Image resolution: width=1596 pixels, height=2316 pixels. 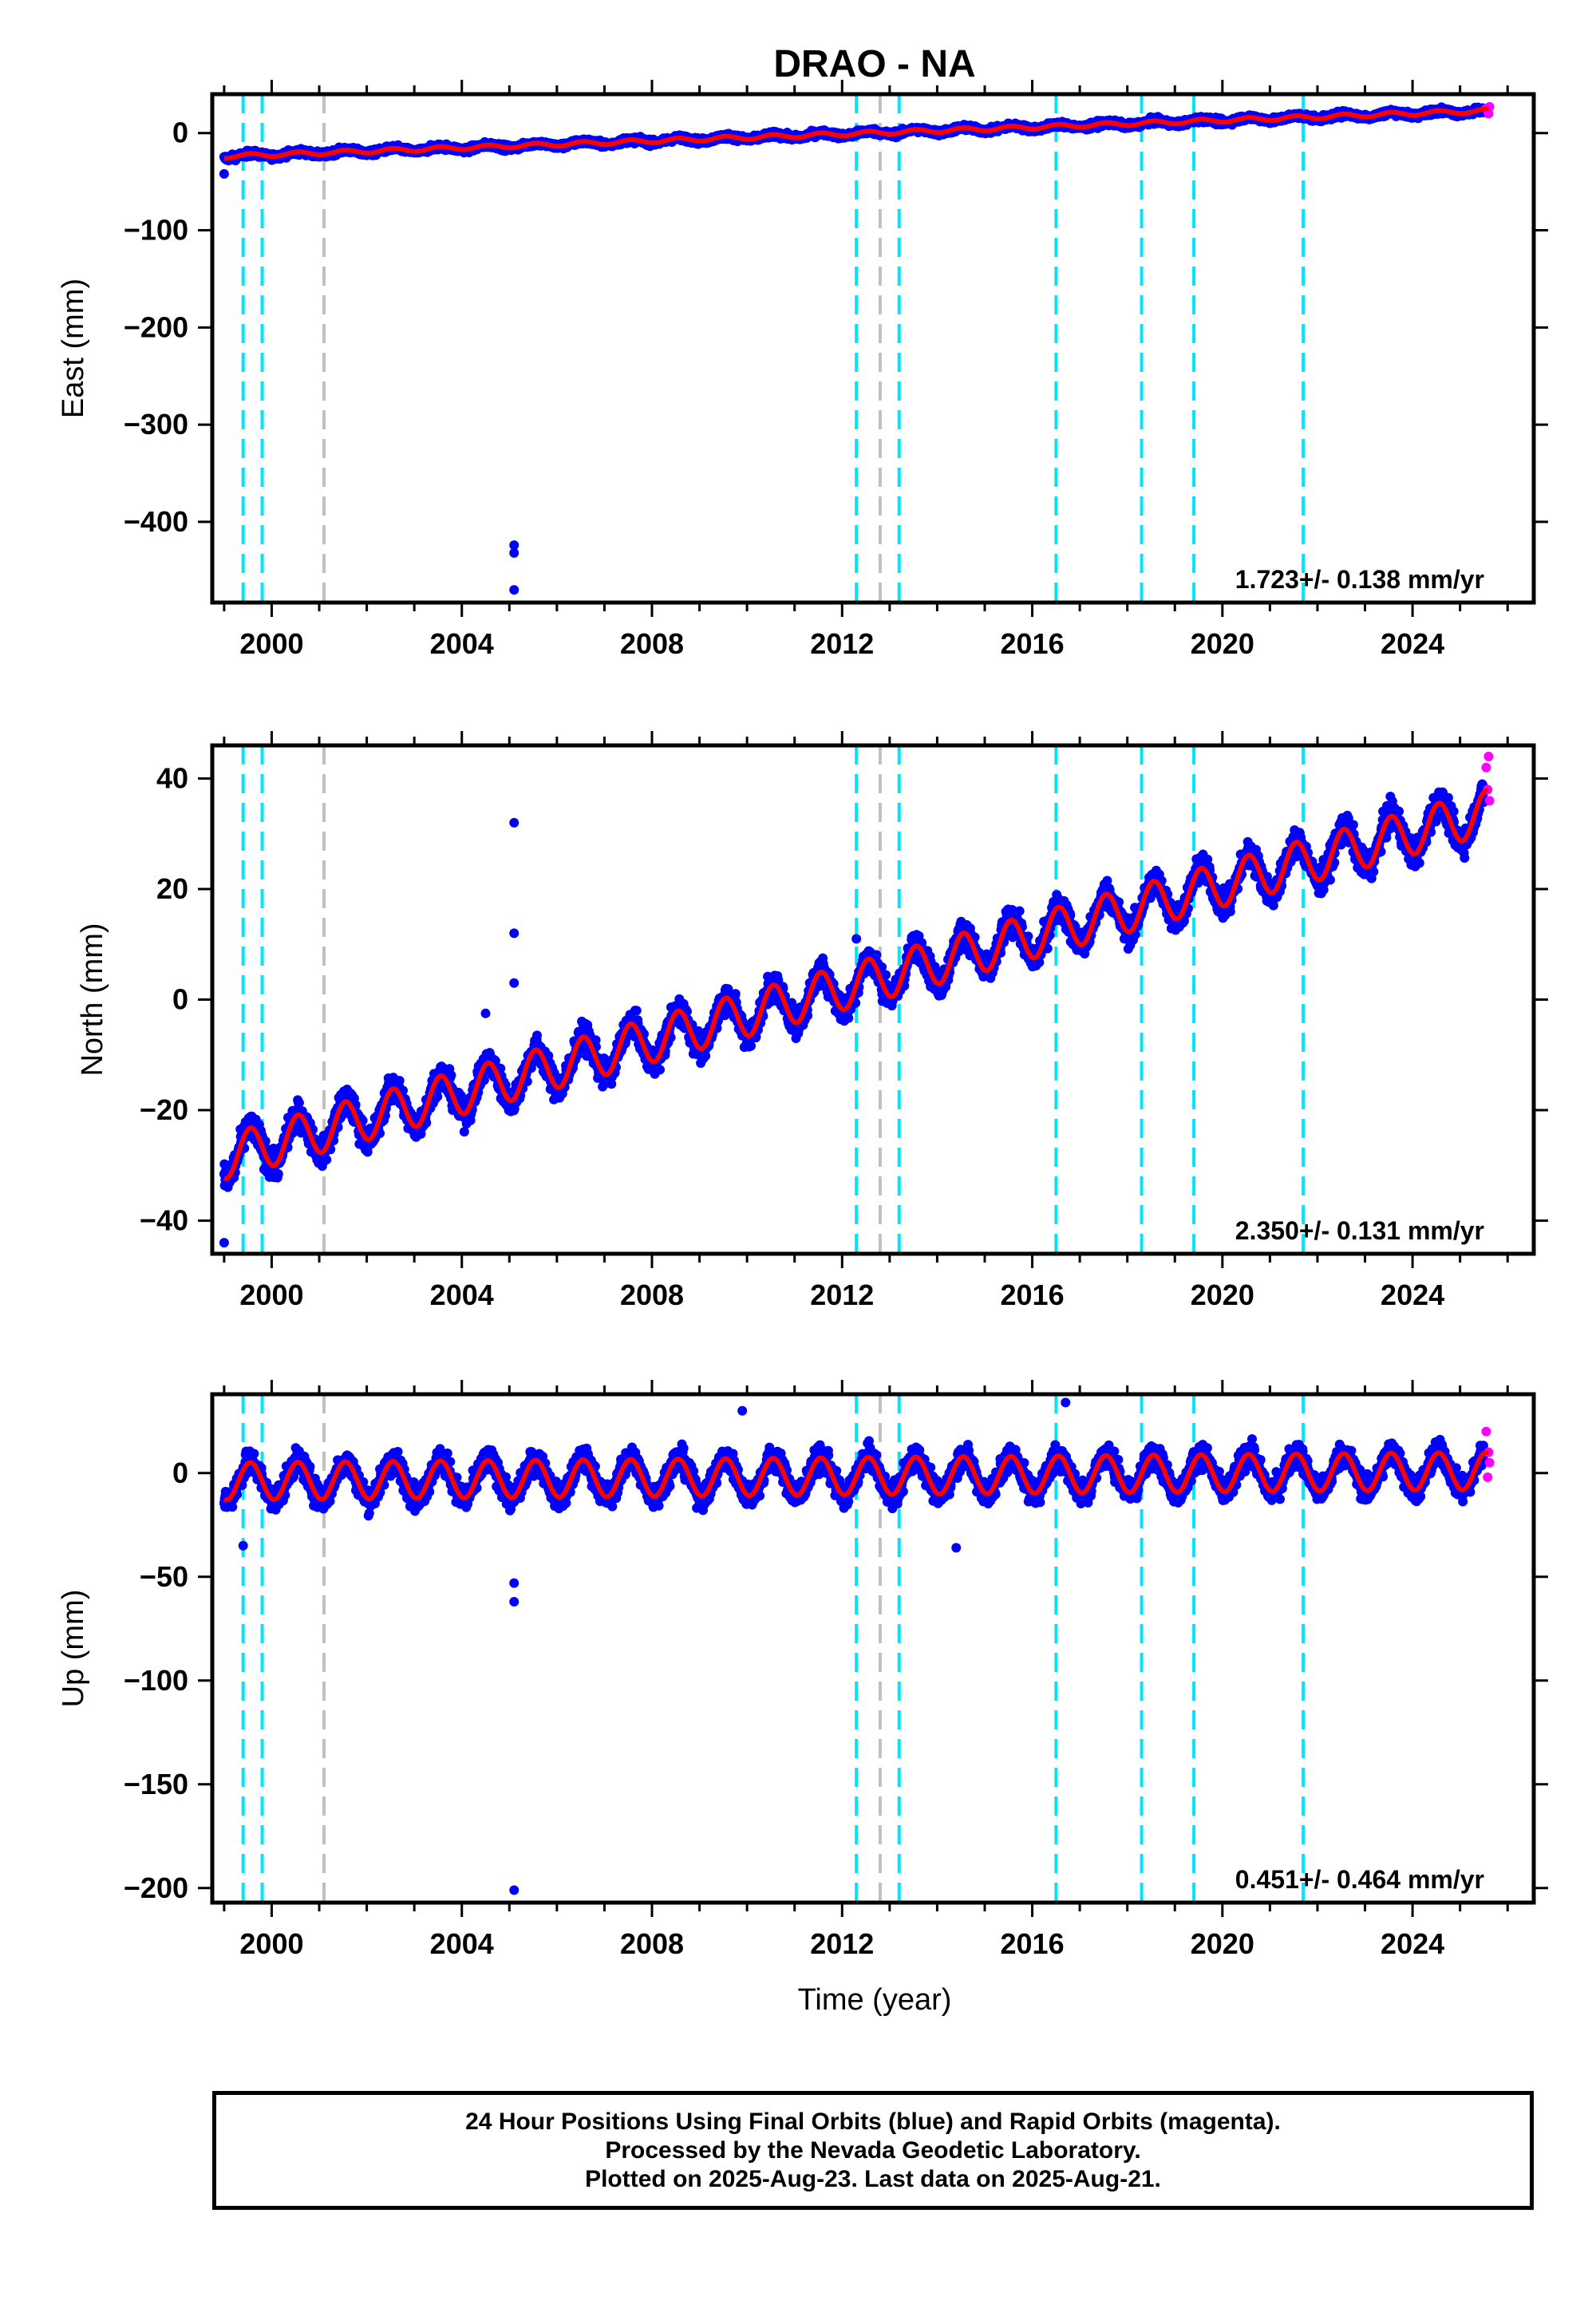 I want to click on y-tick-label: −300, so click(x=156, y=424).